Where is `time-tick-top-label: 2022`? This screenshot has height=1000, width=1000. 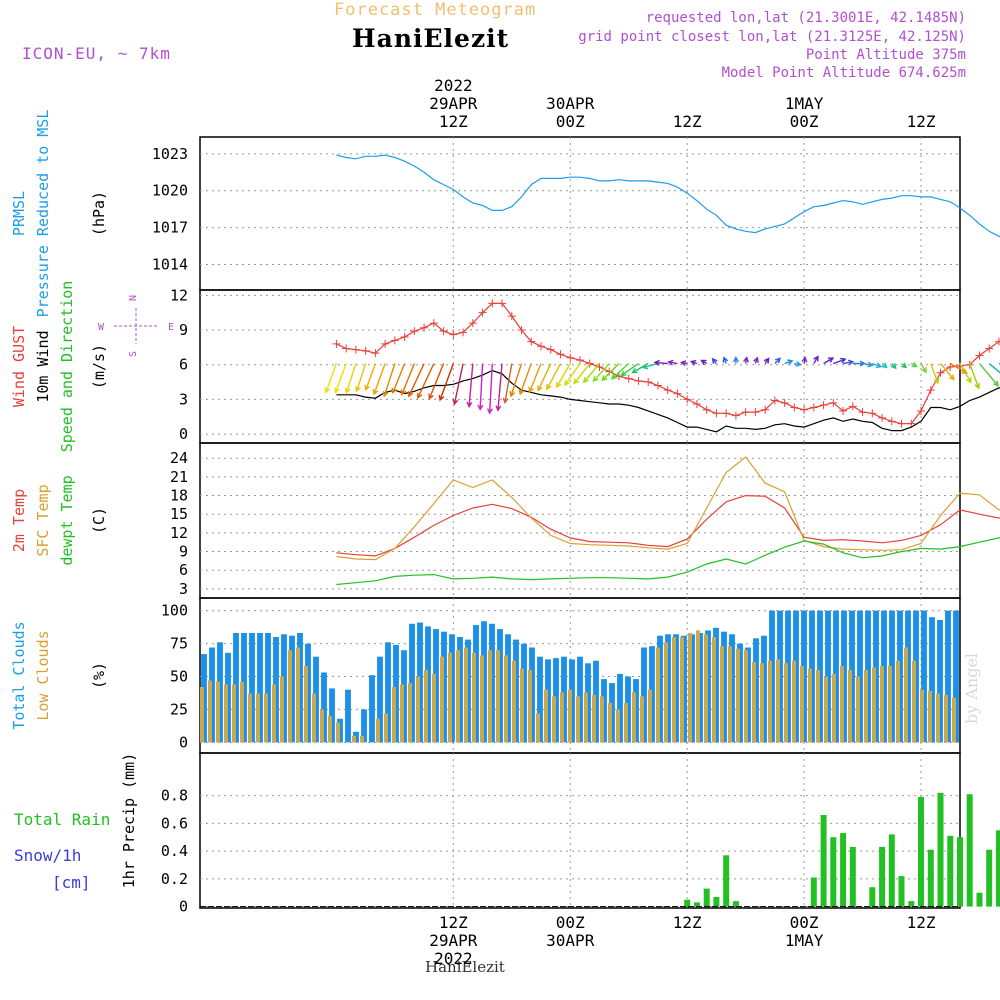 time-tick-top-label: 2022 is located at coordinates (453, 85).